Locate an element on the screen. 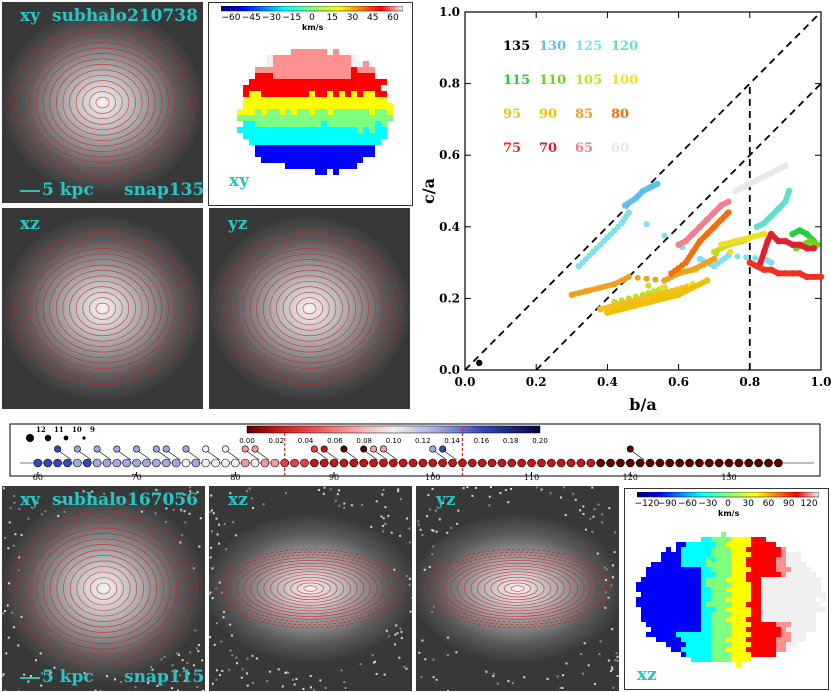 The width and height of the screenshot is (831, 692). x-tick-label: 0.6 is located at coordinates (678, 382).